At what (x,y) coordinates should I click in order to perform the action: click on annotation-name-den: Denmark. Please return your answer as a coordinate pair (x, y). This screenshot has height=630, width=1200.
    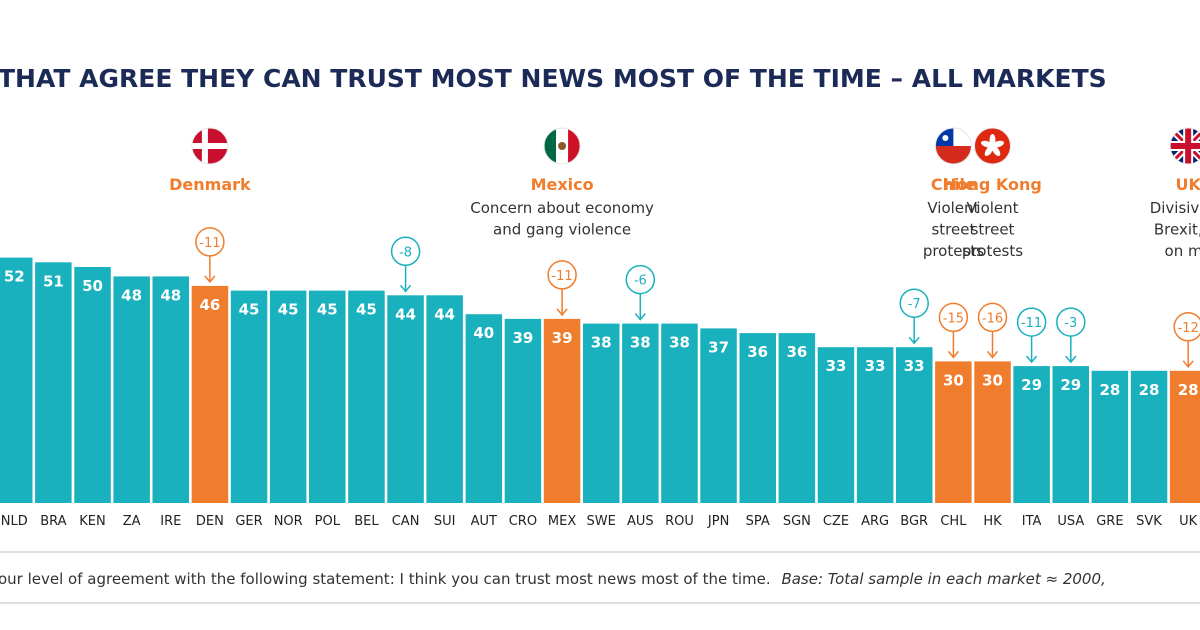
    Looking at the image, I should click on (210, 184).